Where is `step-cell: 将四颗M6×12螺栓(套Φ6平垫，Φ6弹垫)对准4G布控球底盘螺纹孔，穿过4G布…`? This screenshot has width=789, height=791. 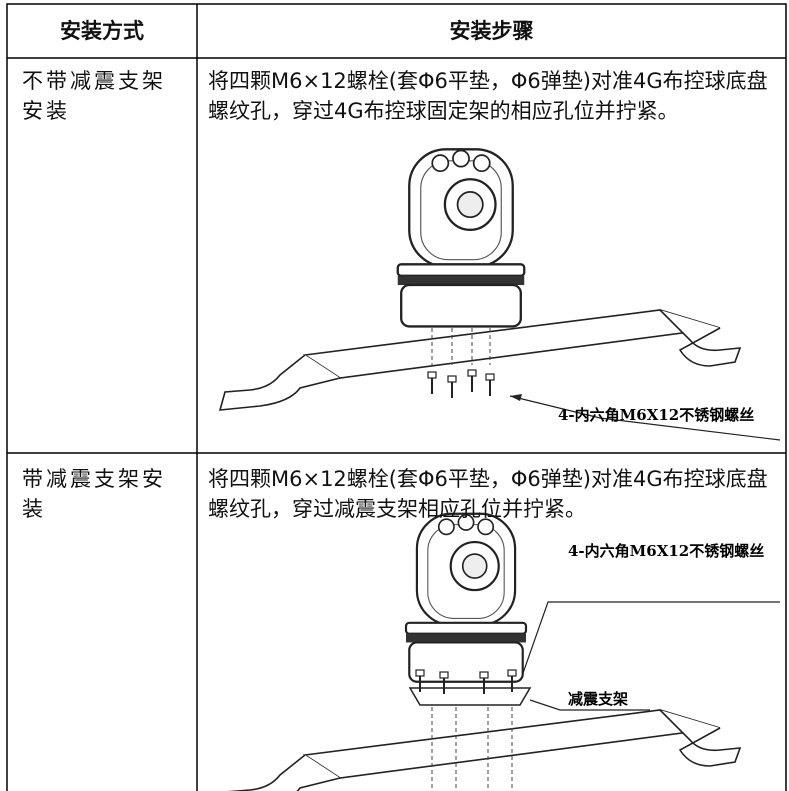 step-cell: 将四颗M6×12螺栓(套Φ6平垫，Φ6弹垫)对准4G布控球底盘螺纹孔，穿过4G布… is located at coordinates (488, 96).